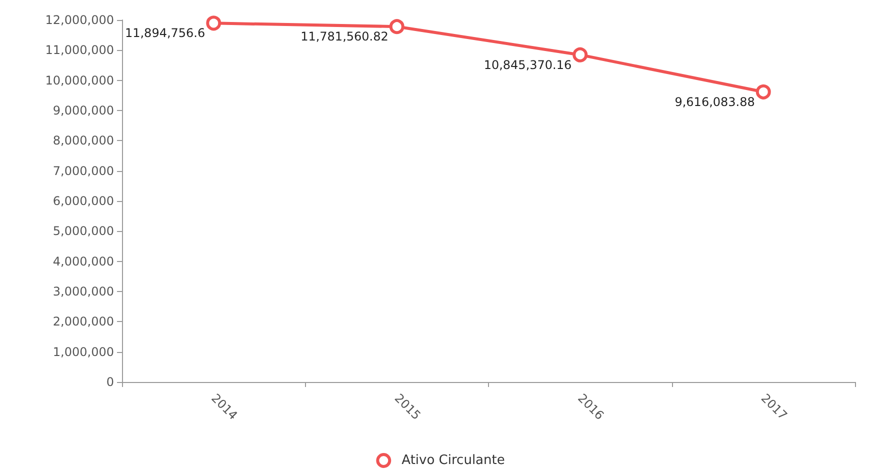 The height and width of the screenshot is (475, 881). I want to click on y-tick-label: 9,000,000, so click(83, 111).